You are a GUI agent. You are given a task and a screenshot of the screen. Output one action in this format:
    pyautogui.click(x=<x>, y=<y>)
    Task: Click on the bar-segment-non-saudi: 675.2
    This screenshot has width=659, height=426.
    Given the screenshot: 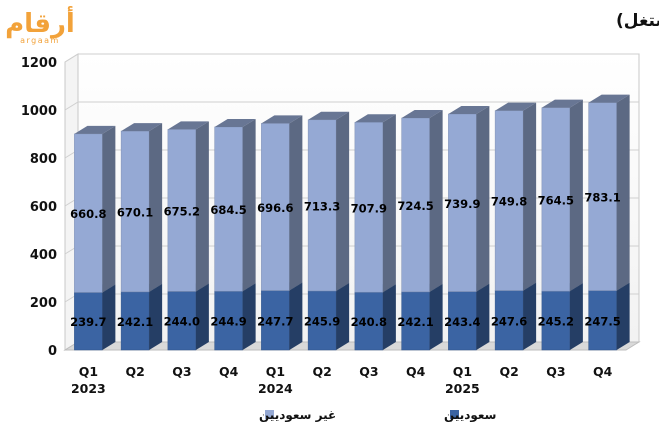 What is the action you would take?
    pyautogui.click(x=186, y=206)
    